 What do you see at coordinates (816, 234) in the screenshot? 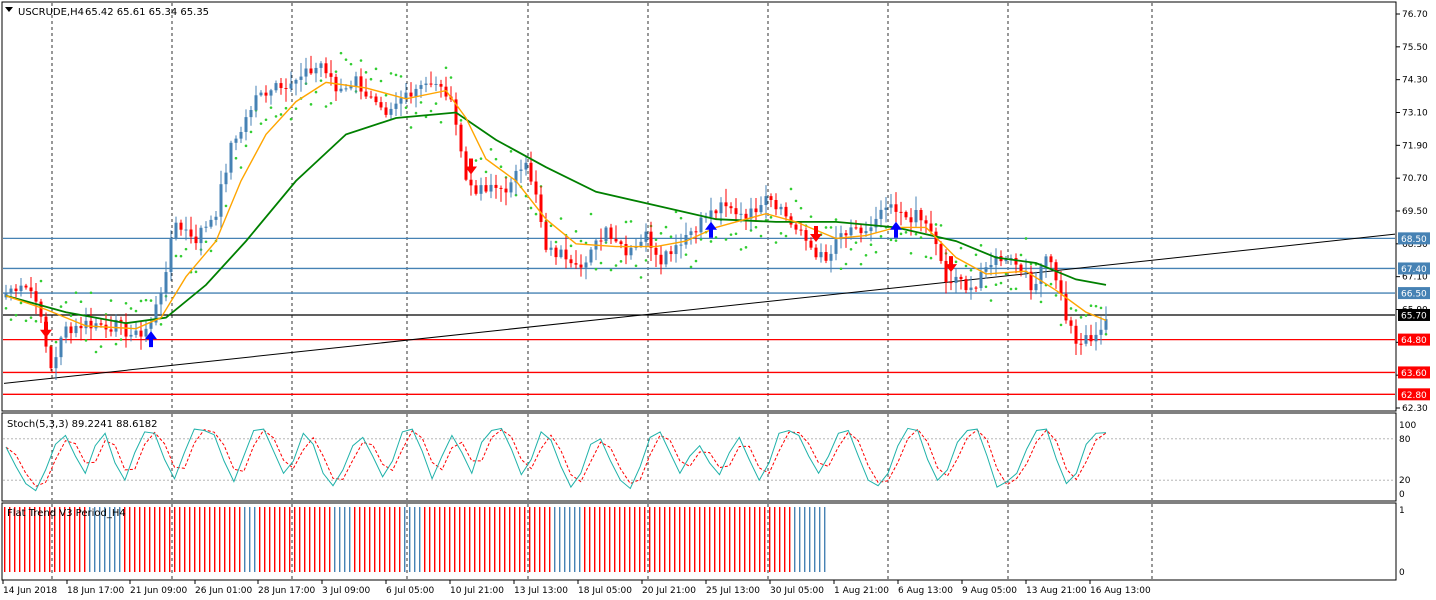
I see `sell-arrow-icon` at bounding box center [816, 234].